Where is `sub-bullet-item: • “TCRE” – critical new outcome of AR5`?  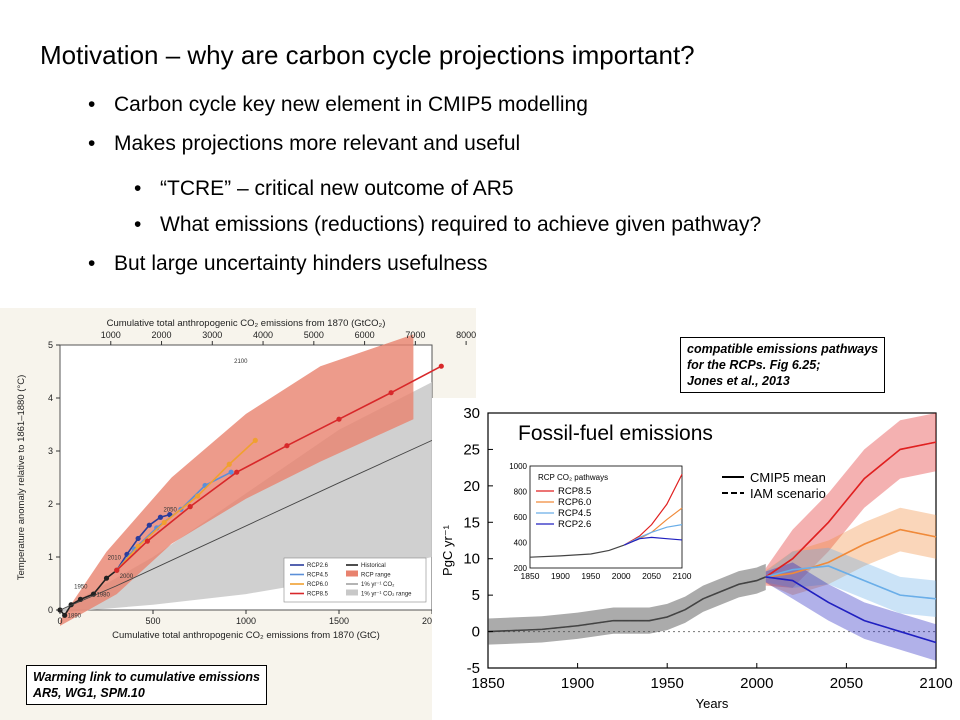 sub-bullet-item: • “TCRE” – critical new outcome of AR5 is located at coordinates (324, 189).